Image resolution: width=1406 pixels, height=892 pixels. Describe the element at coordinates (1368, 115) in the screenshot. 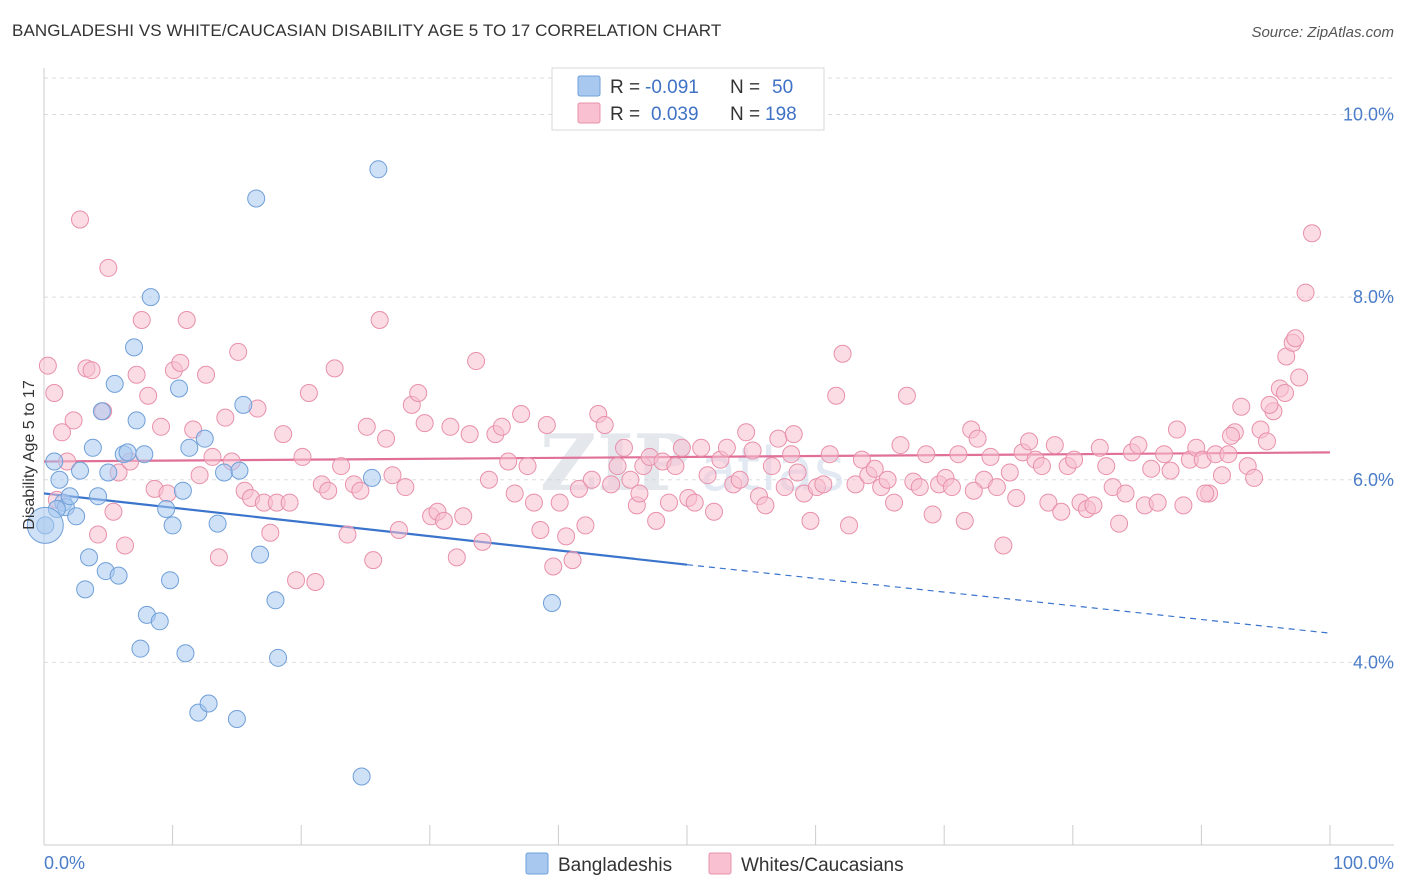

I see `y-tick-label: 10.0%` at that location.